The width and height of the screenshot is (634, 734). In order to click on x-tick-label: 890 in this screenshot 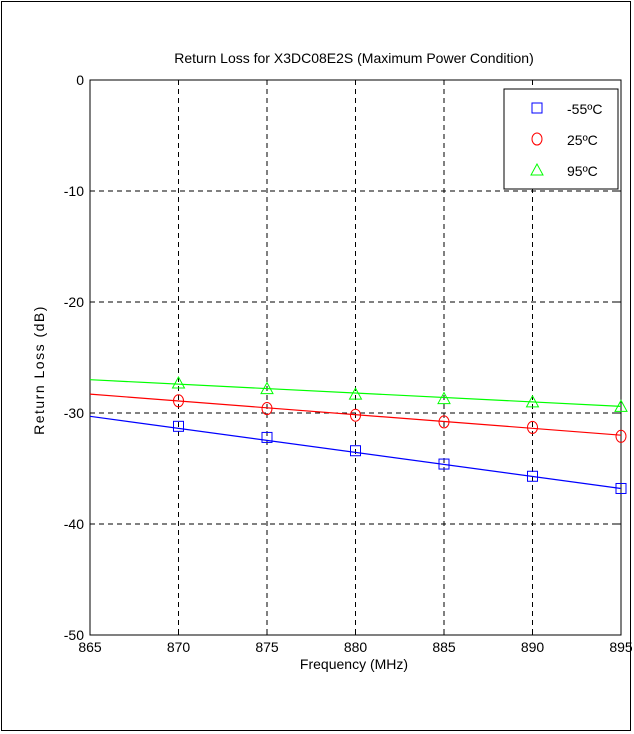, I will do `click(533, 647)`.